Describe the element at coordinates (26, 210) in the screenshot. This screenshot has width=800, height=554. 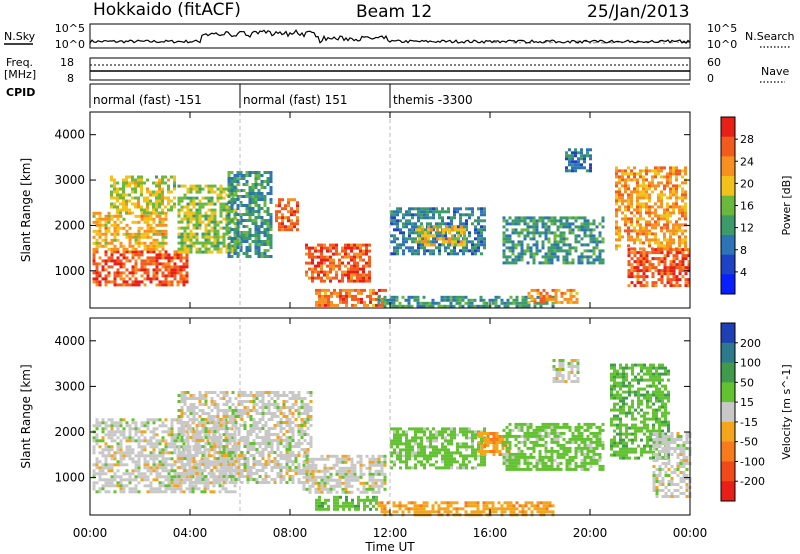
I see `y-axis-label: Slant Range [km]` at that location.